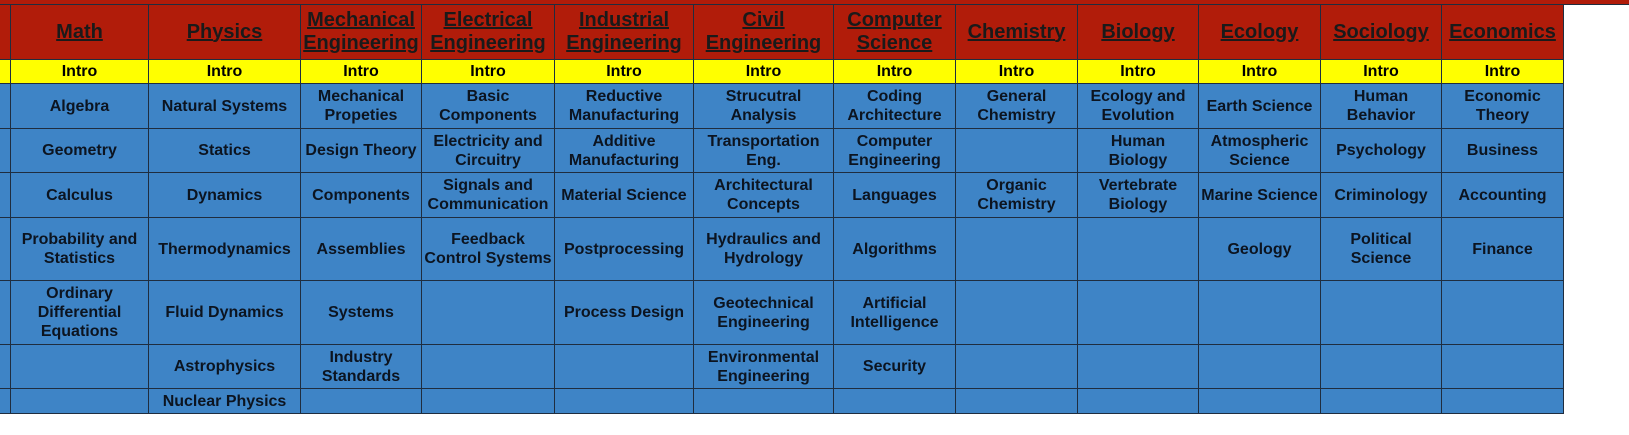  I want to click on subject-header-industrial-engineering: Industrial Engineering, so click(624, 32).